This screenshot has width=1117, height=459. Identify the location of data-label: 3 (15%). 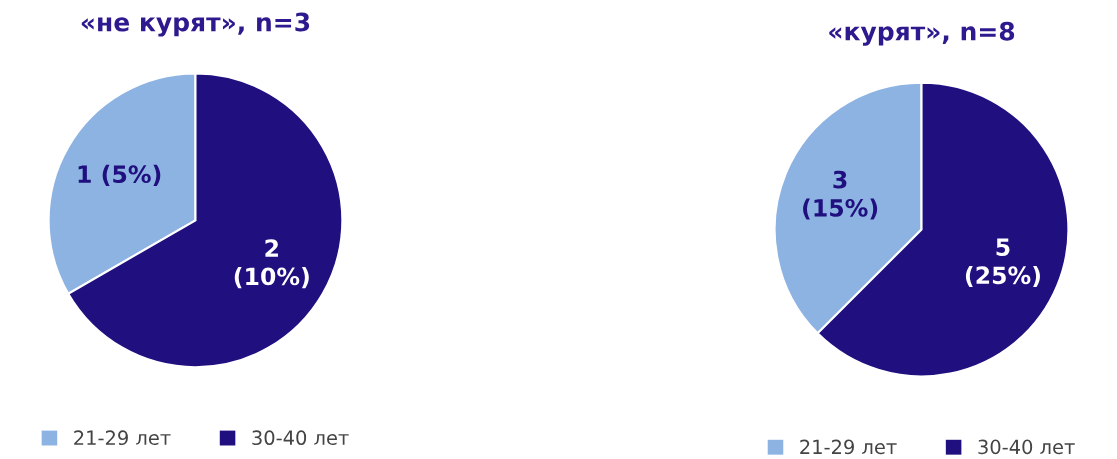
(840, 195).